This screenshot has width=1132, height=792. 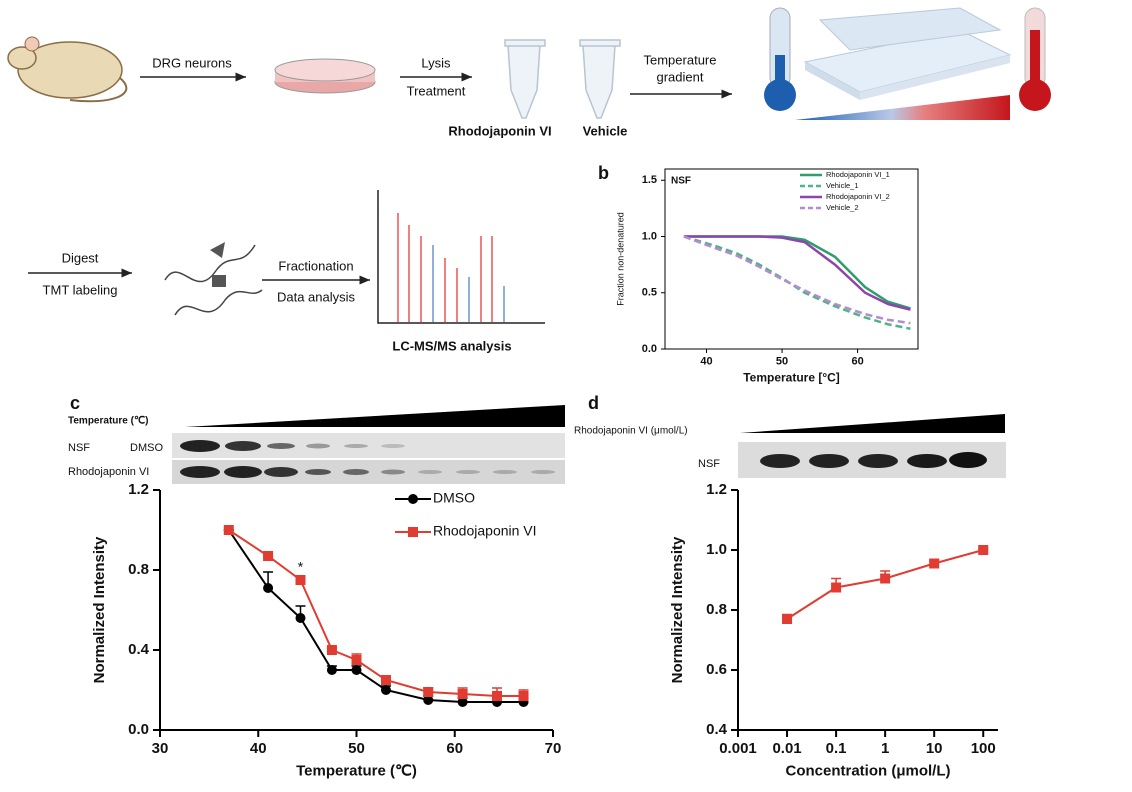 I want to click on step-label: Rhodojaponin VI, so click(x=499, y=130).